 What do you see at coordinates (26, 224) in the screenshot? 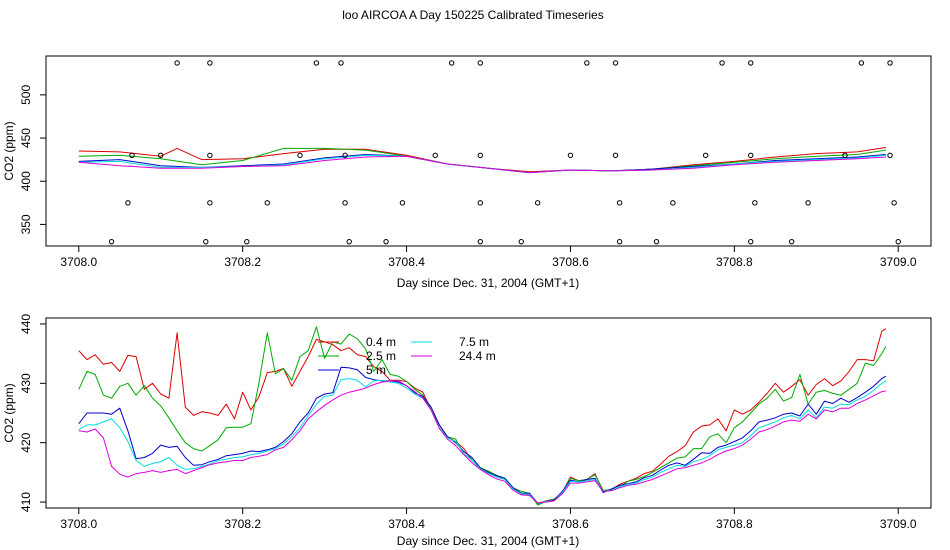
I see `y-tick-label: 350` at bounding box center [26, 224].